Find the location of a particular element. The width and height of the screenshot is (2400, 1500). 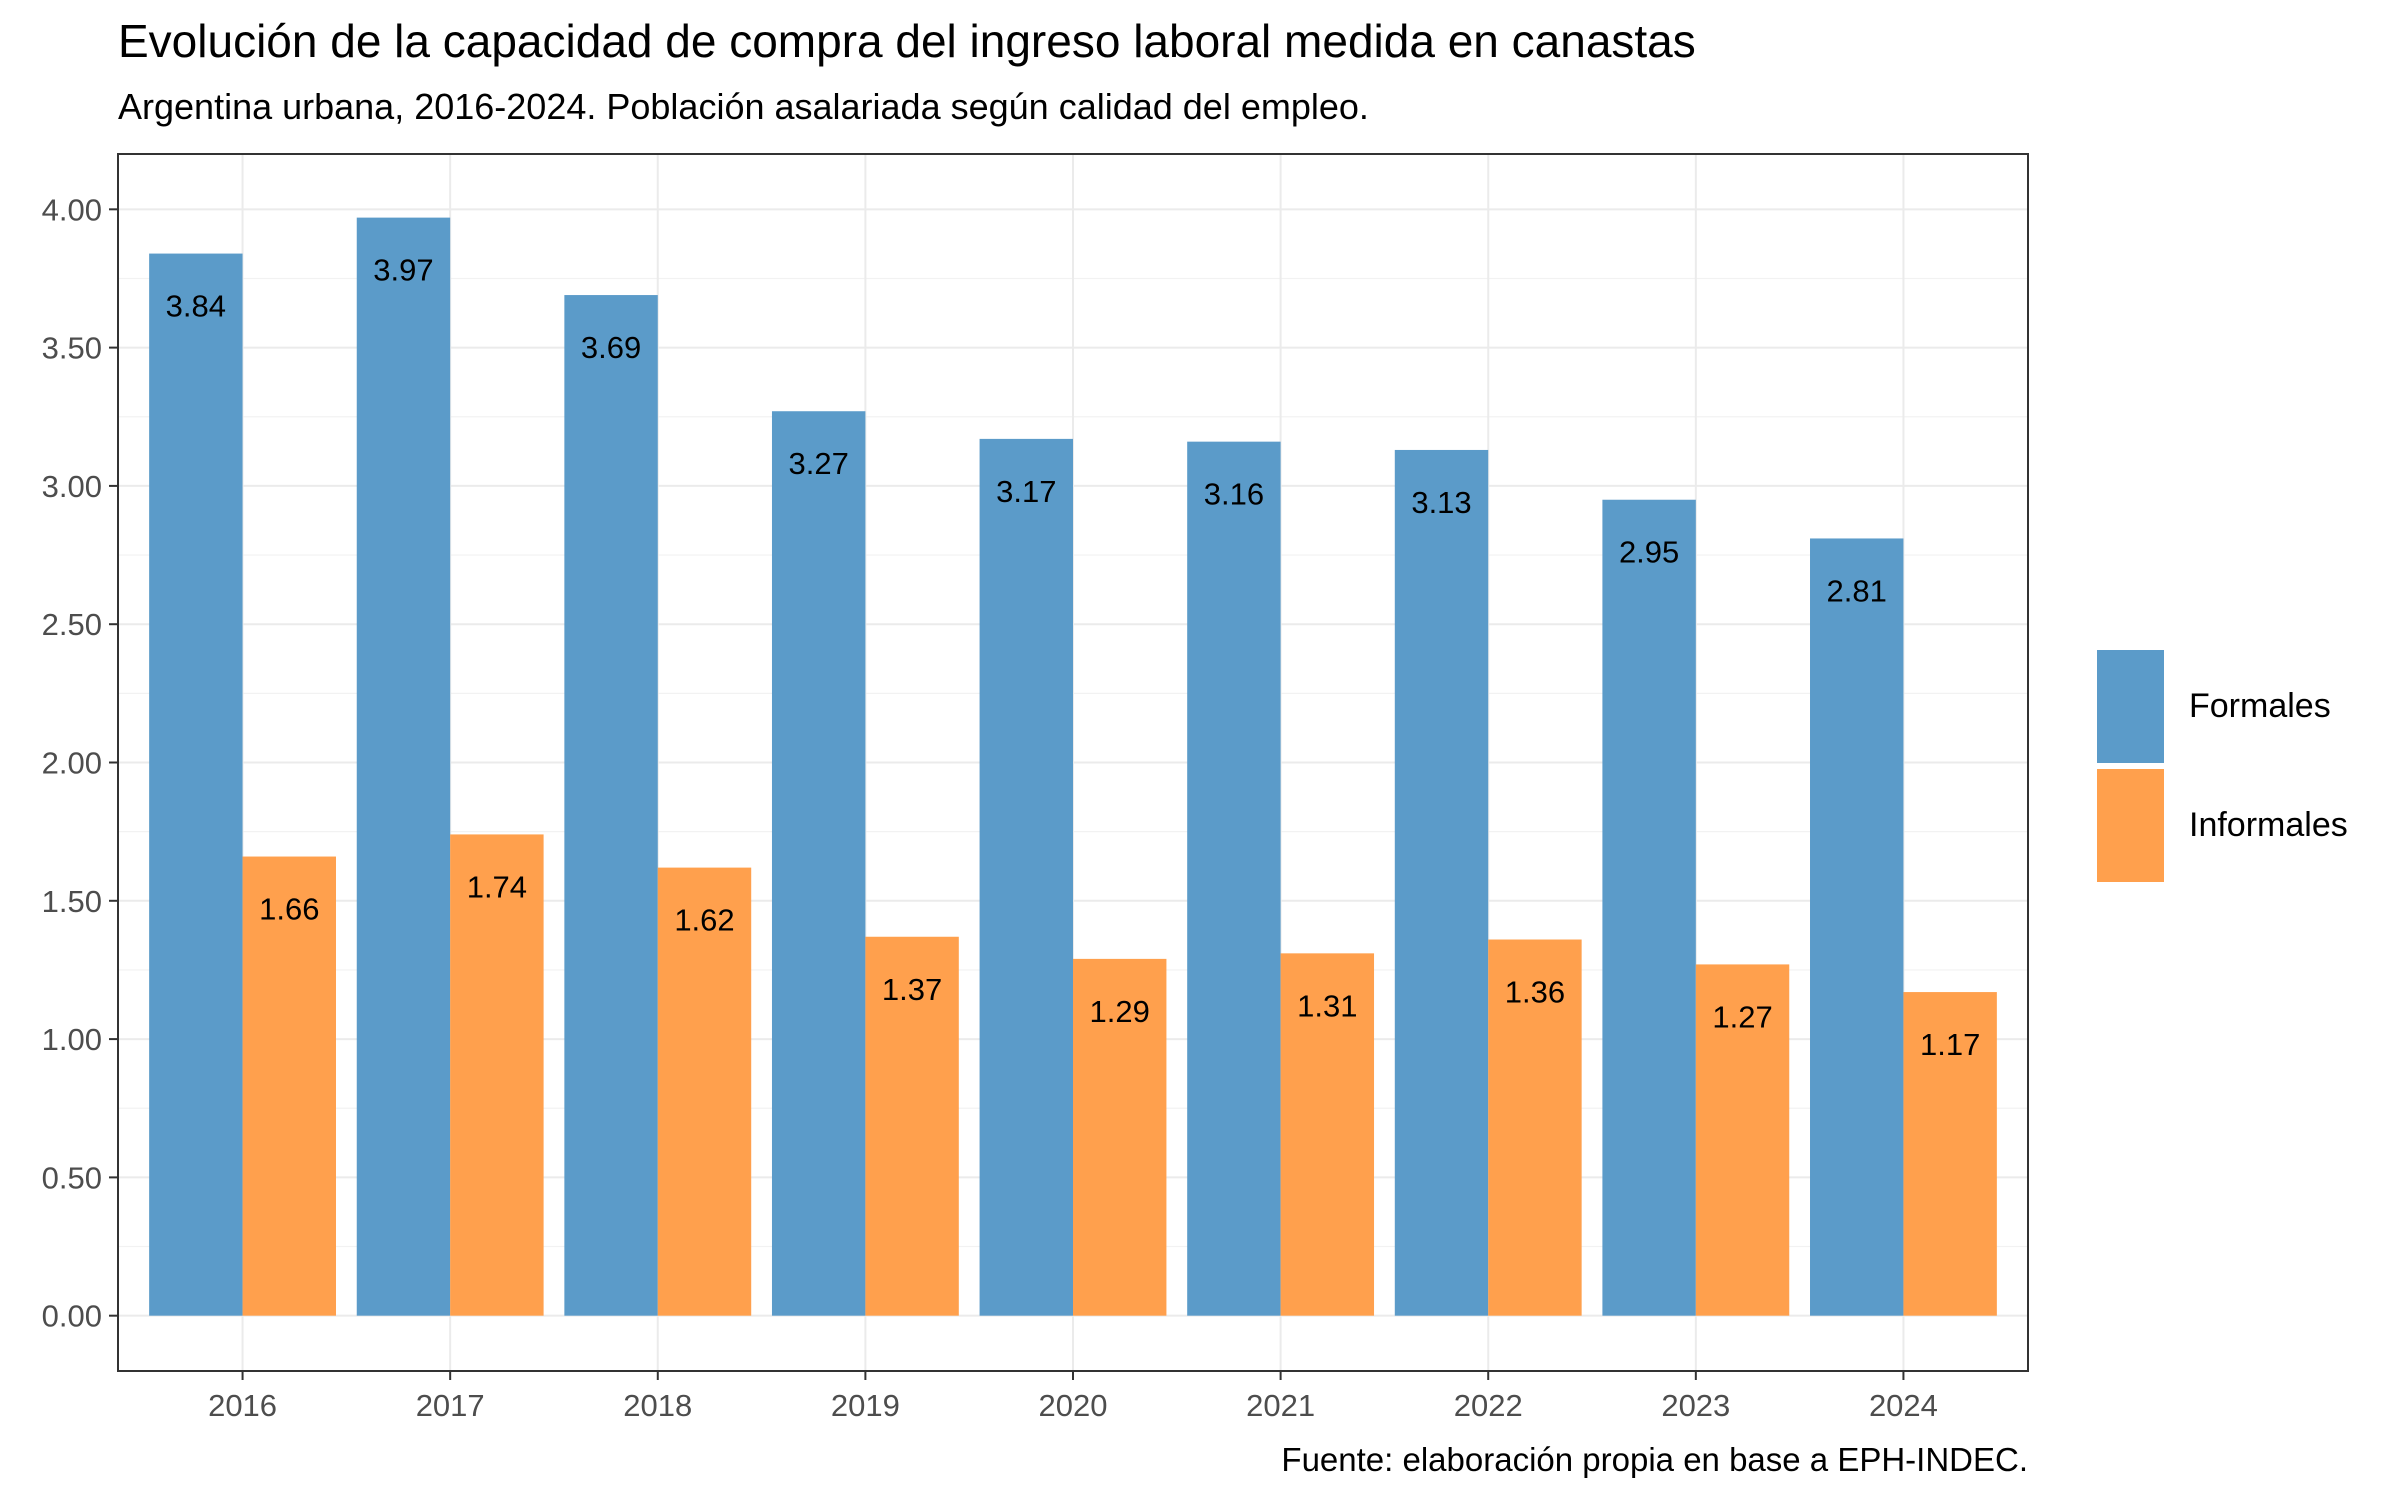

legend: Formales Informales is located at coordinates (2222, 766).